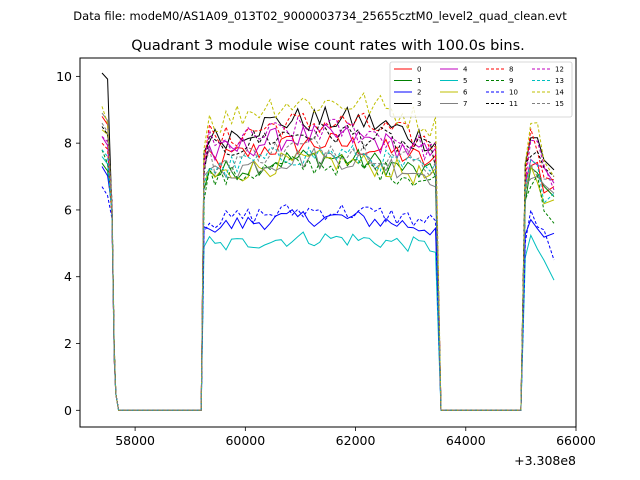 The height and width of the screenshot is (480, 640). I want to click on x-offset-label: +3.308e8, so click(545, 460).